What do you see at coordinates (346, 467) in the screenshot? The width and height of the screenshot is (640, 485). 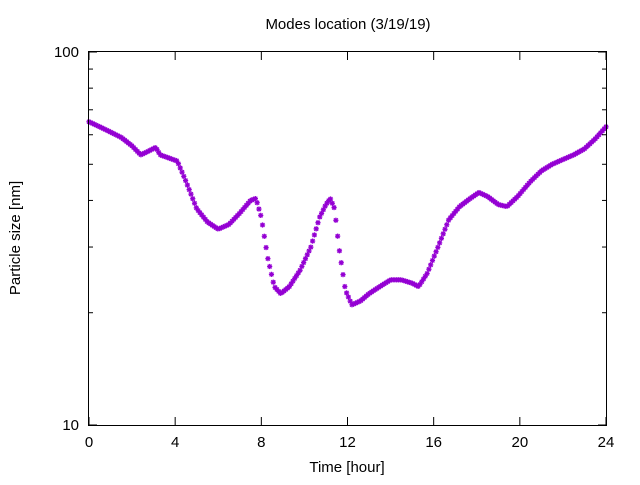 I see `x-axis-label: Time [hour]` at bounding box center [346, 467].